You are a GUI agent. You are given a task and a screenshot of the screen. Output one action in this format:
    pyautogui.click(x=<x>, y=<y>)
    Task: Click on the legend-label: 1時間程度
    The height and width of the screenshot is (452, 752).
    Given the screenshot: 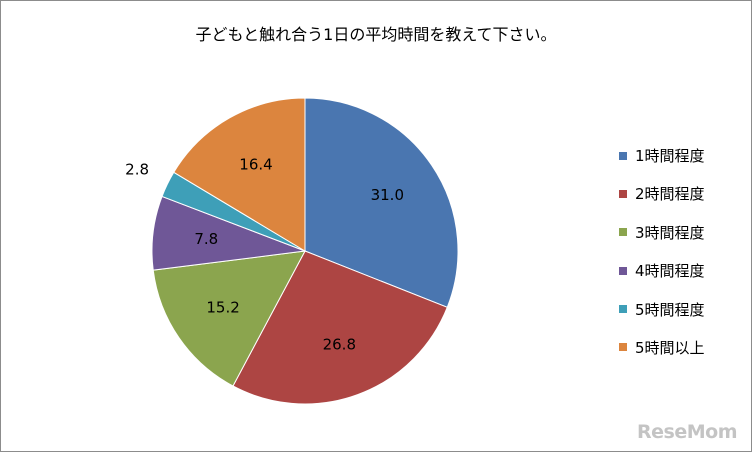 What is the action you would take?
    pyautogui.click(x=670, y=156)
    